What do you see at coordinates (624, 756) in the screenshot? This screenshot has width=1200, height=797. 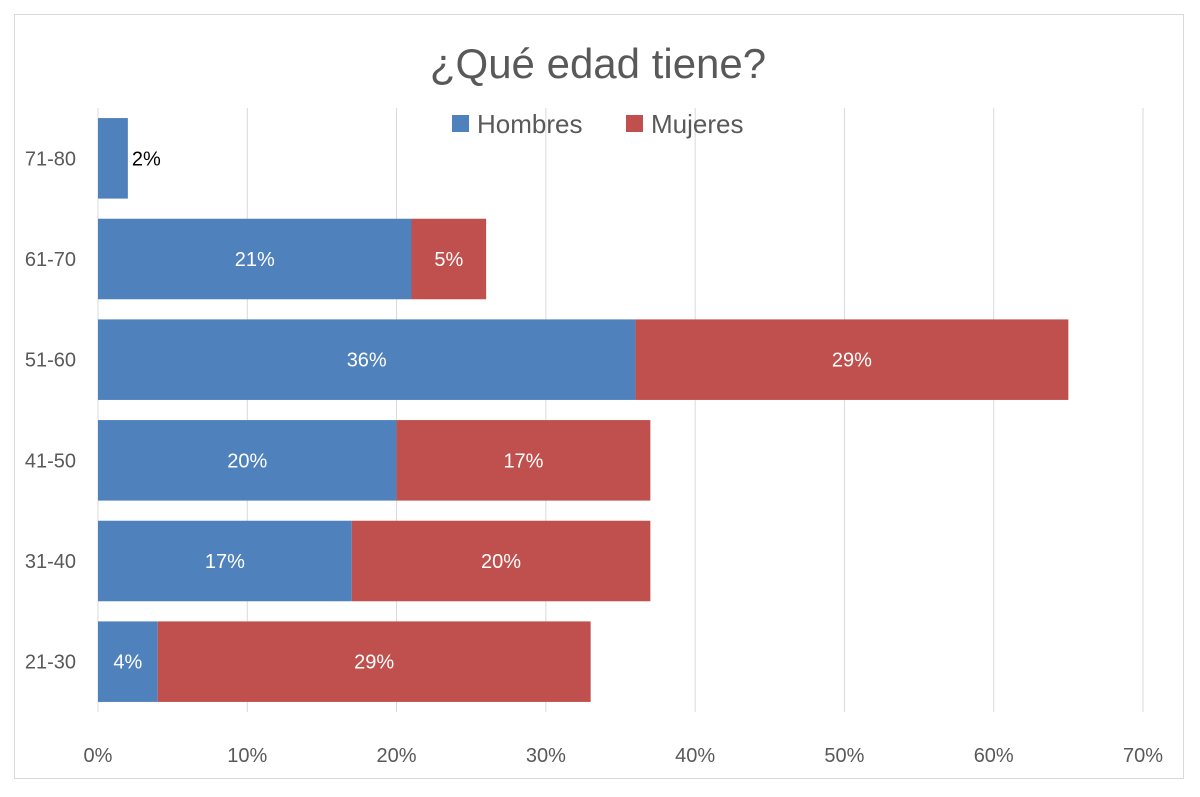 I see `x-axis-ticks: 0% 10% 20% 30% 40% 50% 60% 70%` at bounding box center [624, 756].